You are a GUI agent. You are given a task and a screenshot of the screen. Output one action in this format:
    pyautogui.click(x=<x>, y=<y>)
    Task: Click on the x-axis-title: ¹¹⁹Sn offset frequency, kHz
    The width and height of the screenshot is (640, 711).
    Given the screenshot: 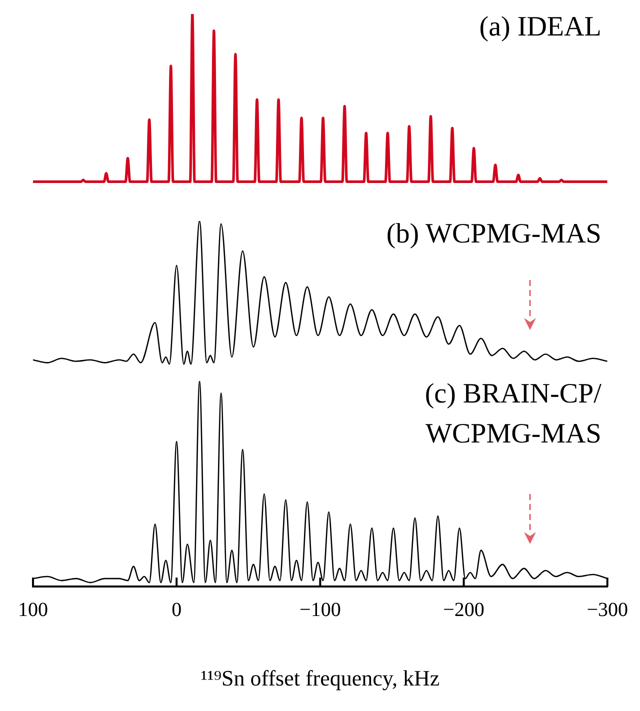 What is the action you would take?
    pyautogui.click(x=320, y=678)
    